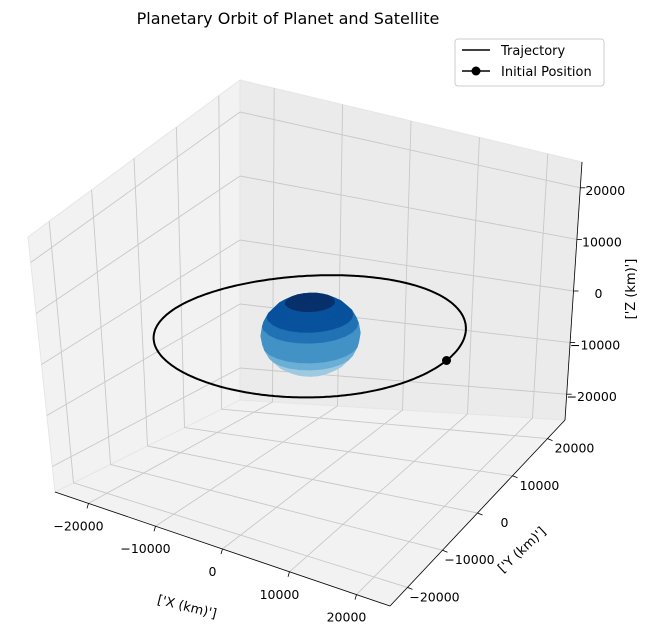 This screenshot has height=641, width=648. What do you see at coordinates (446, 360) in the screenshot?
I see `initial-position-marker` at bounding box center [446, 360].